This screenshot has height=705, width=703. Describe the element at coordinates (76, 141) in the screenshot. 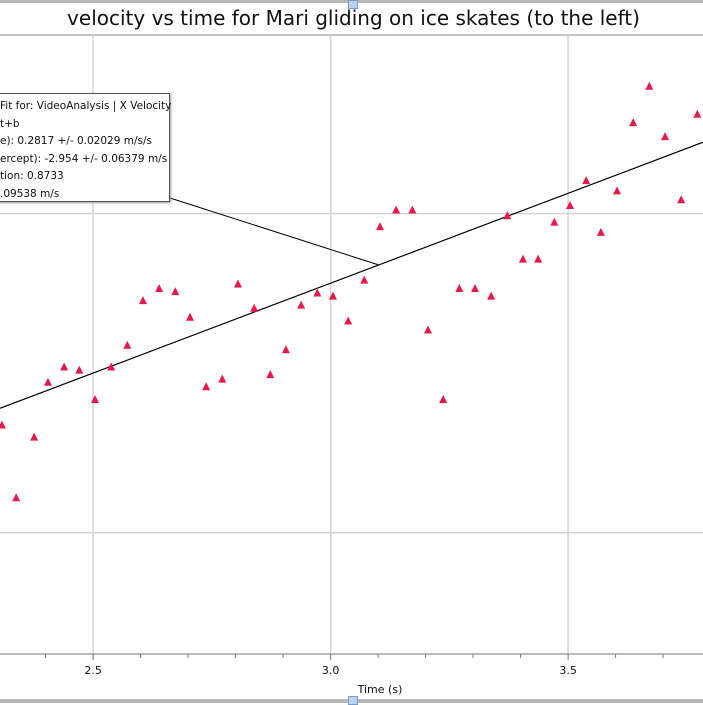

I see `fit-line-2: e): 0.2817 +/- 0.02029 m/s/s` at that location.